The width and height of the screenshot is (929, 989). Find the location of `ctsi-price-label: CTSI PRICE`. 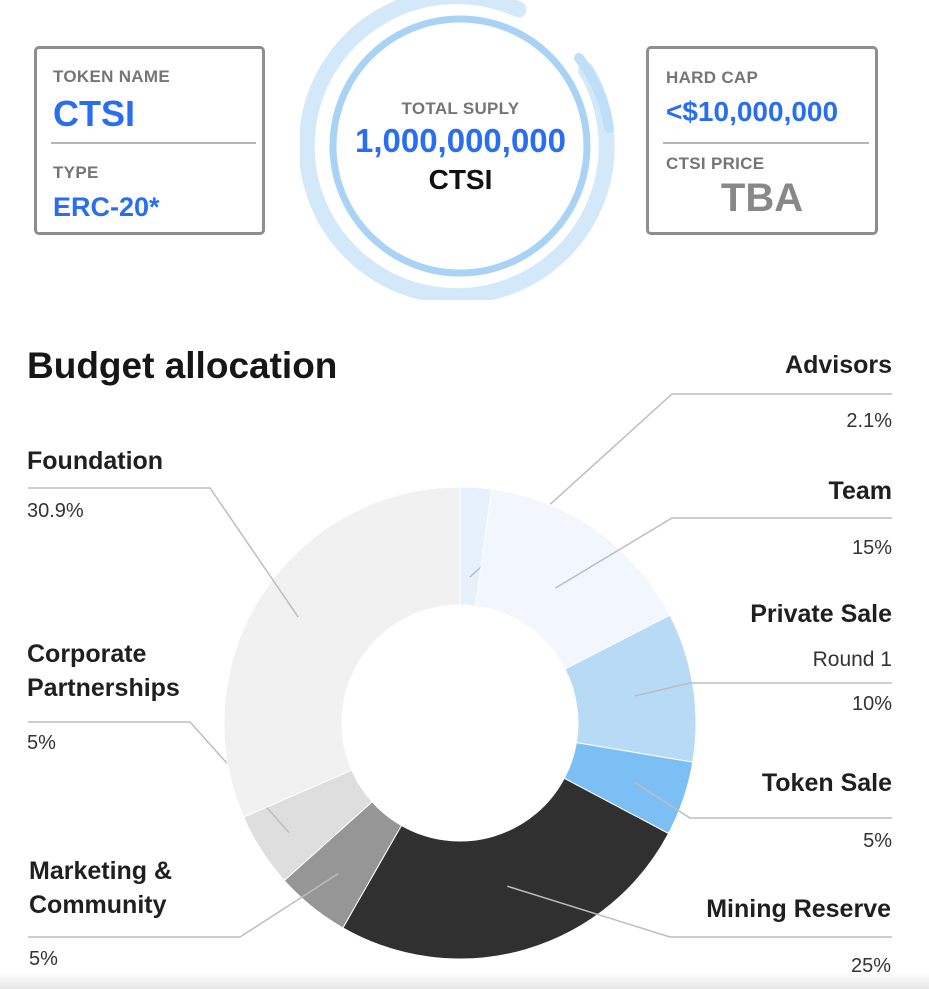

ctsi-price-label: CTSI PRICE is located at coordinates (715, 163).